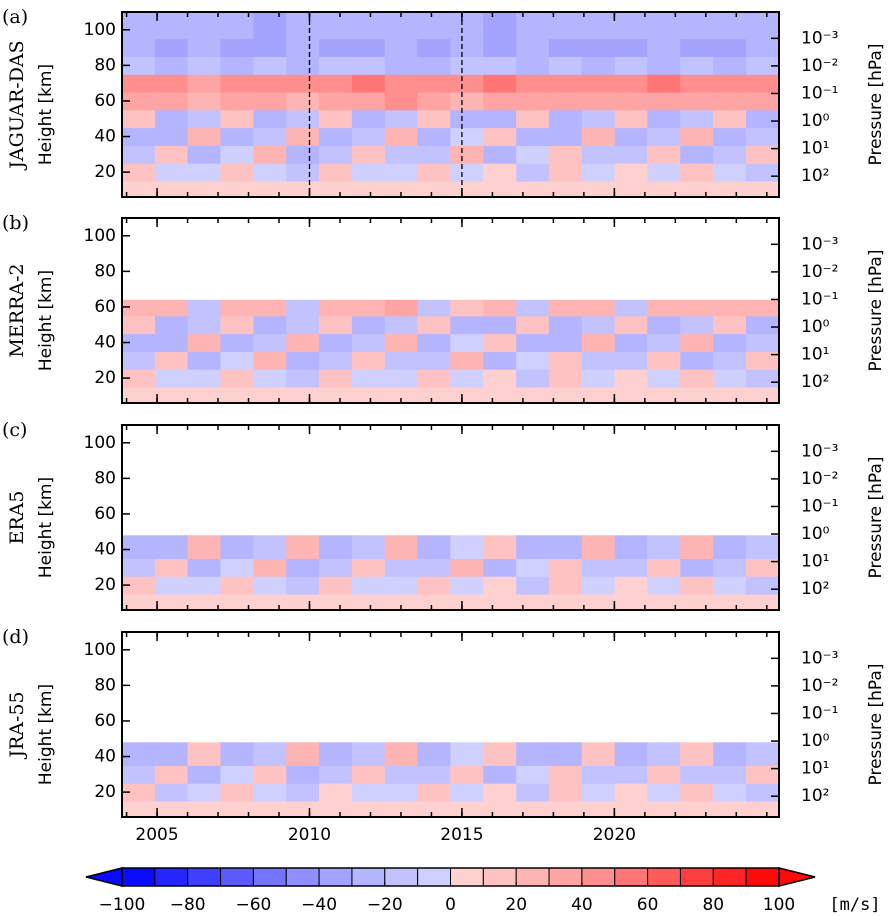 The image size is (894, 917). Describe the element at coordinates (15, 223) in the screenshot. I see `panel-label: (b)` at that location.